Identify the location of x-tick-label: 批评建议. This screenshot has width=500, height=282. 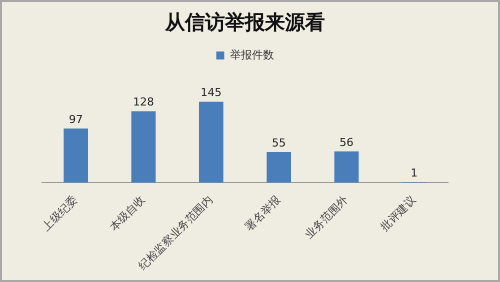
(398, 213).